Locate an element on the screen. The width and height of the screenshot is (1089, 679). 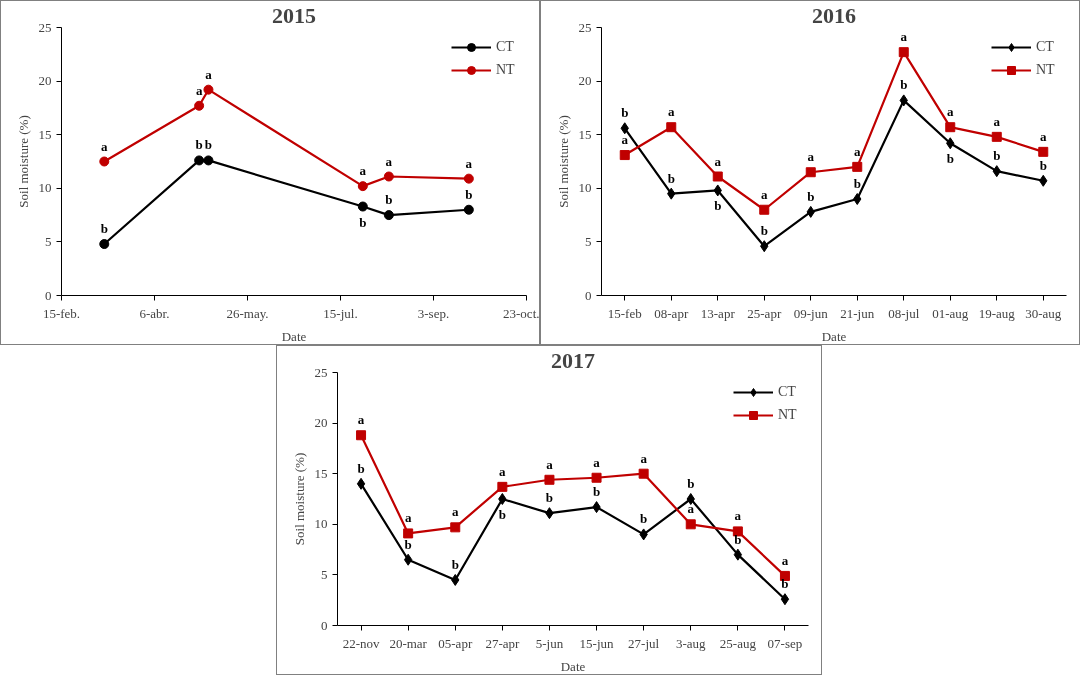
x-tick-label: 08-apr is located at coordinates (671, 313).